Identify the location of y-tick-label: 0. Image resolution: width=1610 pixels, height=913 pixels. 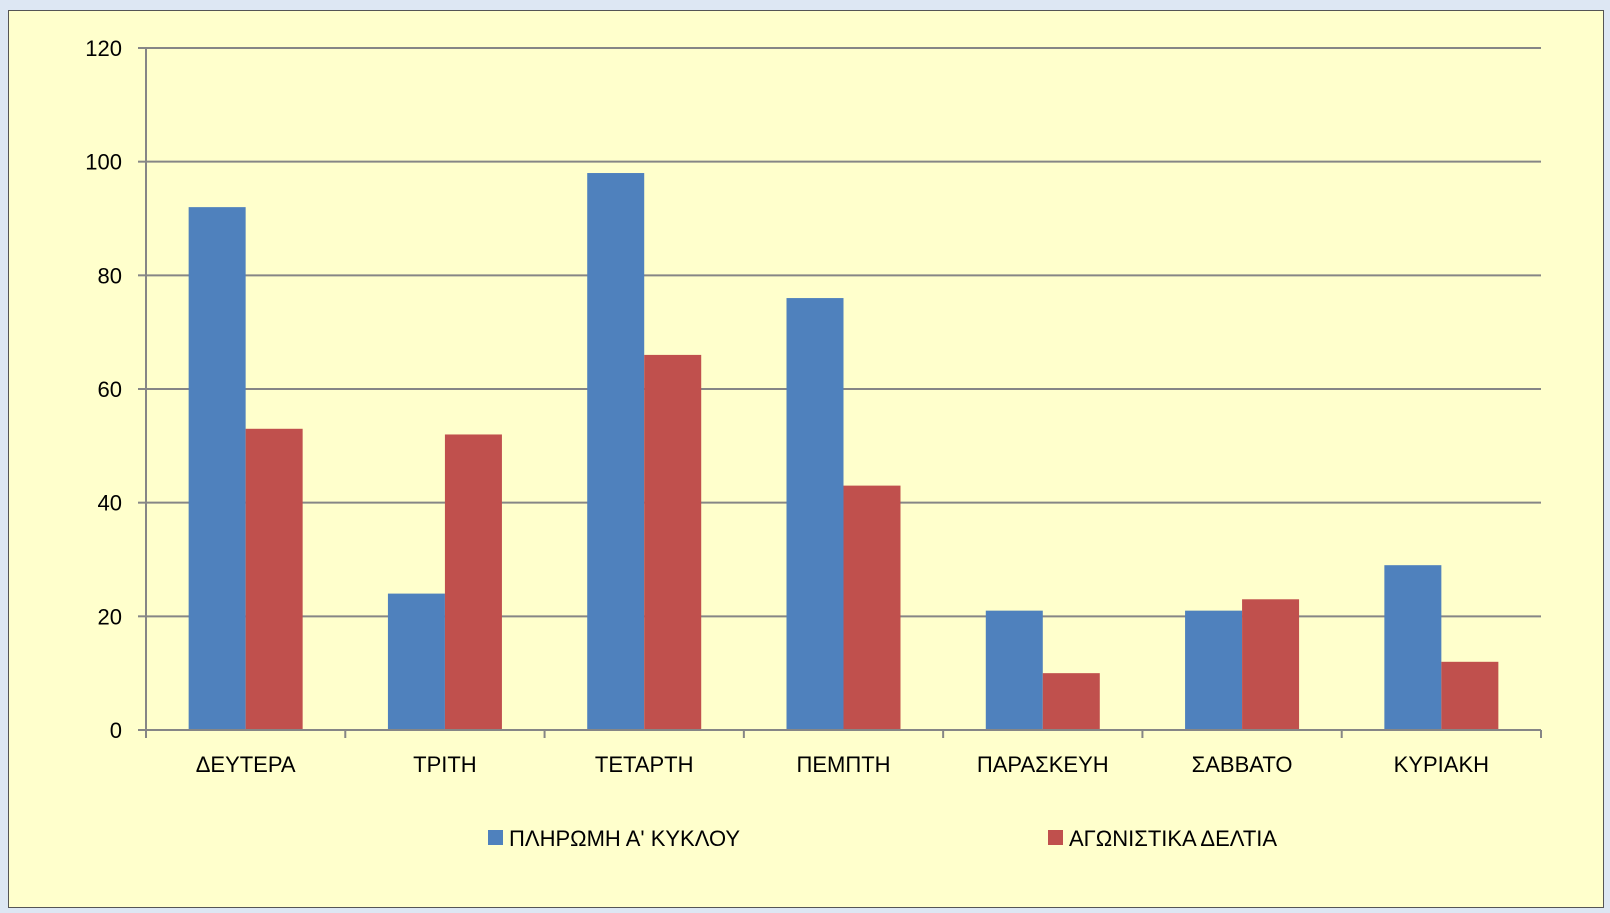
(116, 730).